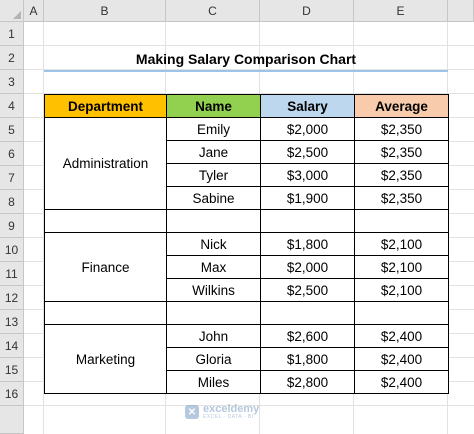 Image resolution: width=474 pixels, height=434 pixels. I want to click on row-header-4: 4, so click(12, 106).